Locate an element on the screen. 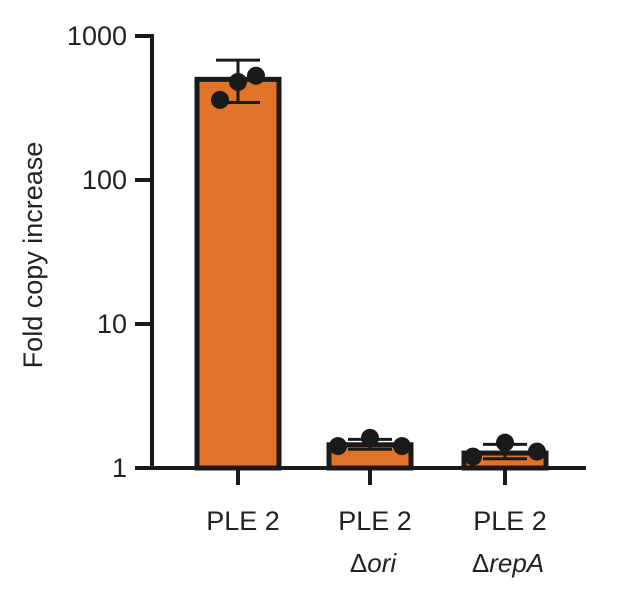 The image size is (617, 603). y-axis-label: Fold copy increase is located at coordinates (33, 255).